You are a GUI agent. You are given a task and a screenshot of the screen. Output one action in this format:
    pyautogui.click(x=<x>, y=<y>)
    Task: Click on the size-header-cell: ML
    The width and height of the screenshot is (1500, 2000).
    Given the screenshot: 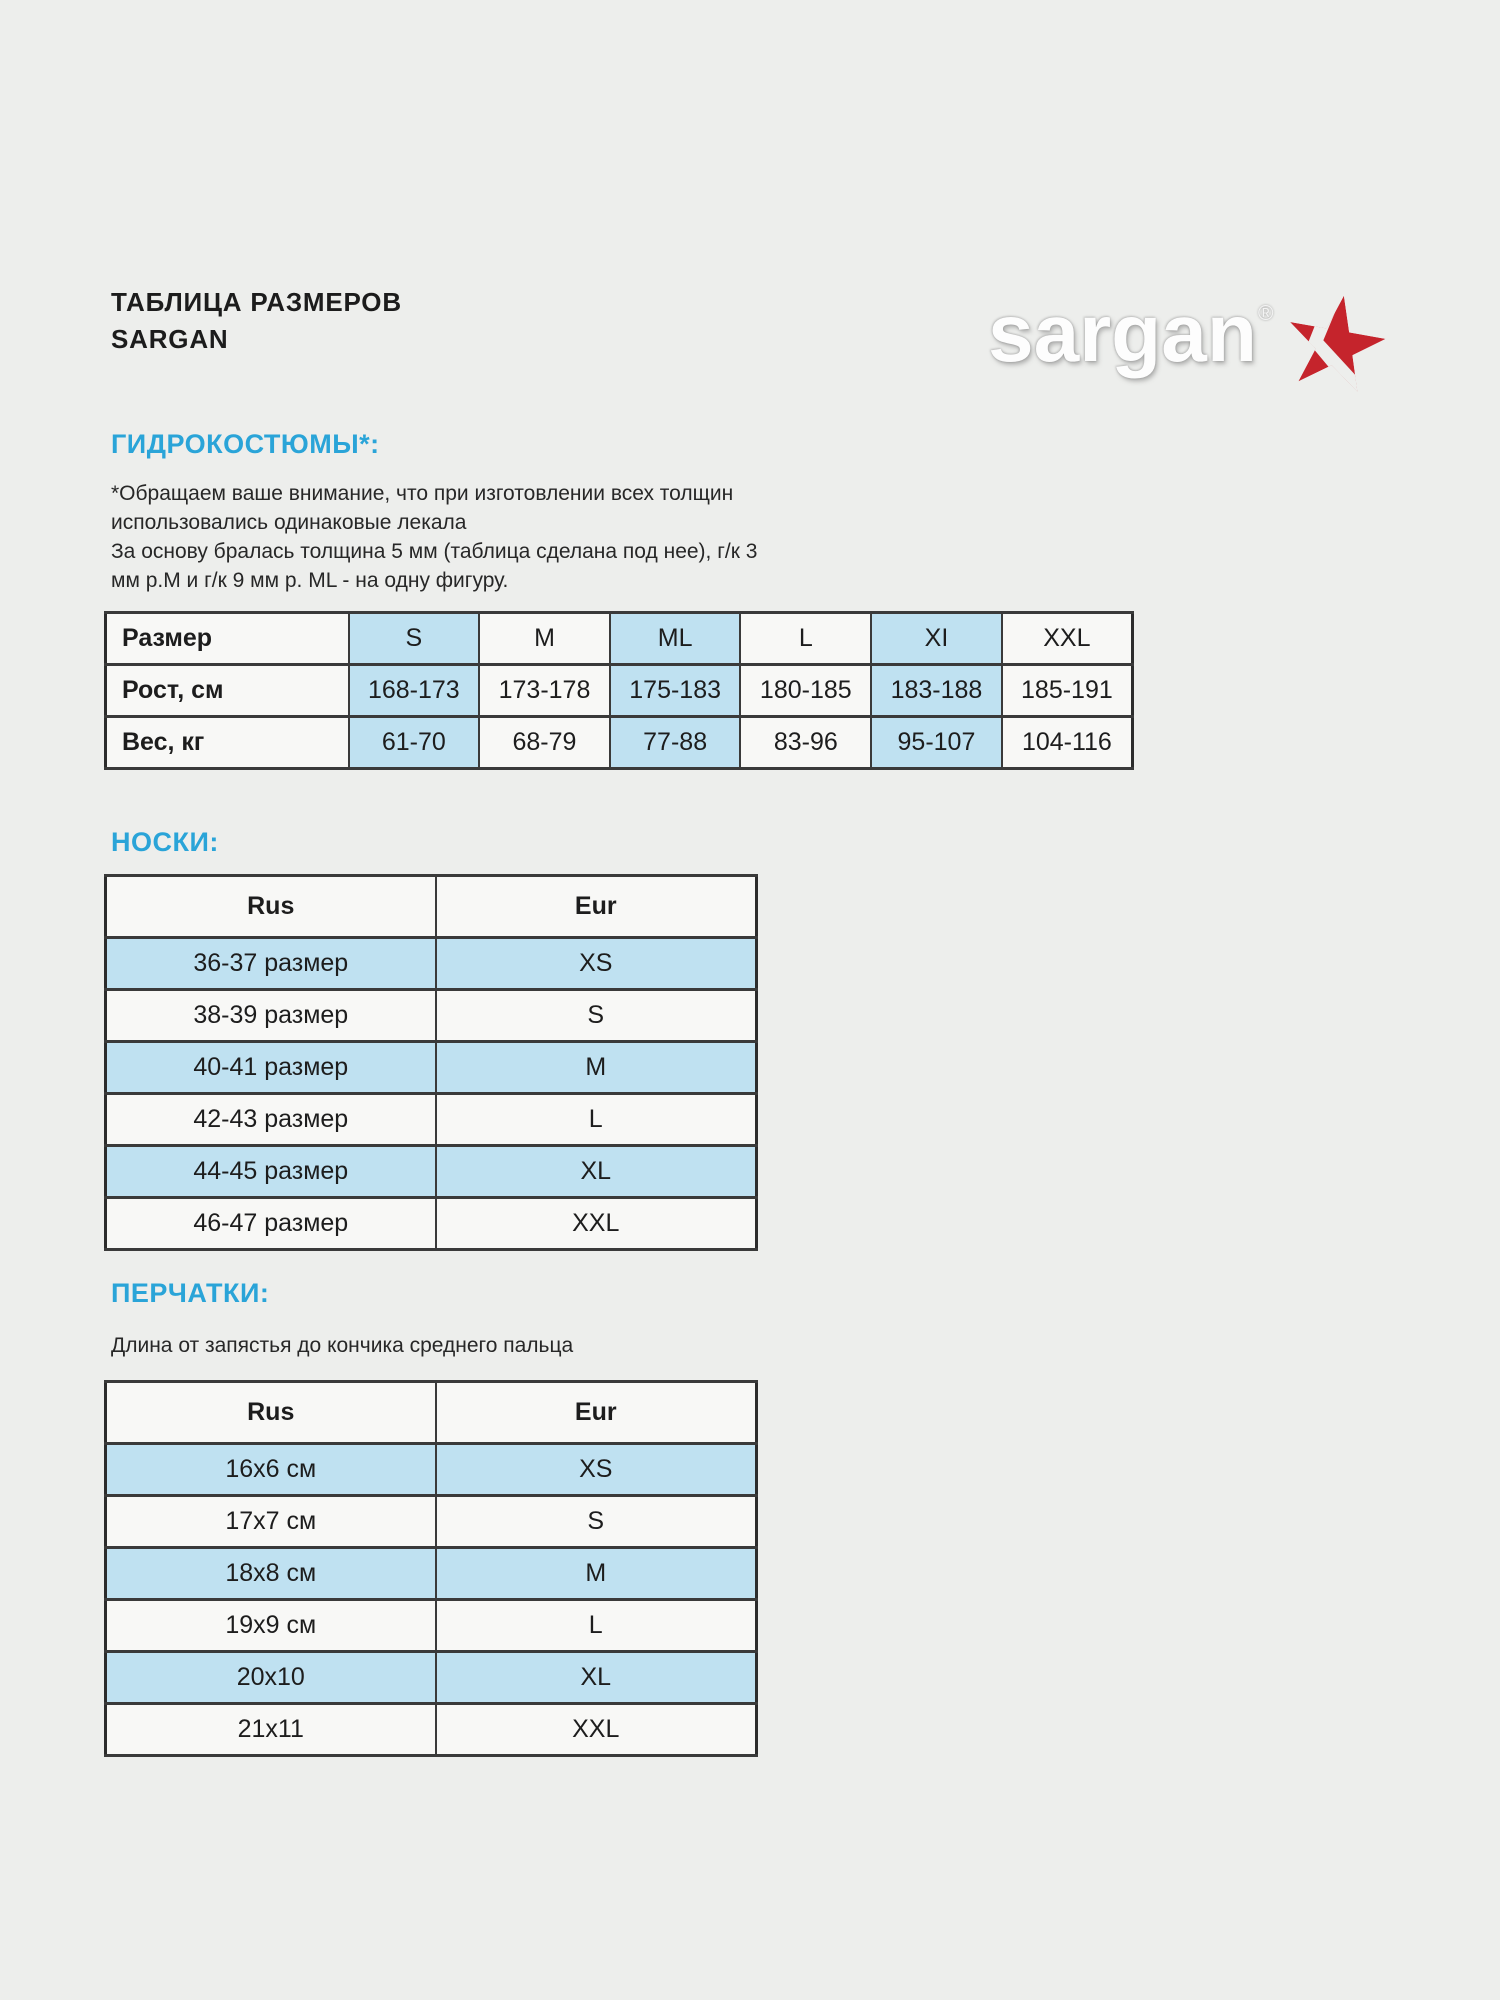 What is the action you would take?
    pyautogui.click(x=675, y=638)
    